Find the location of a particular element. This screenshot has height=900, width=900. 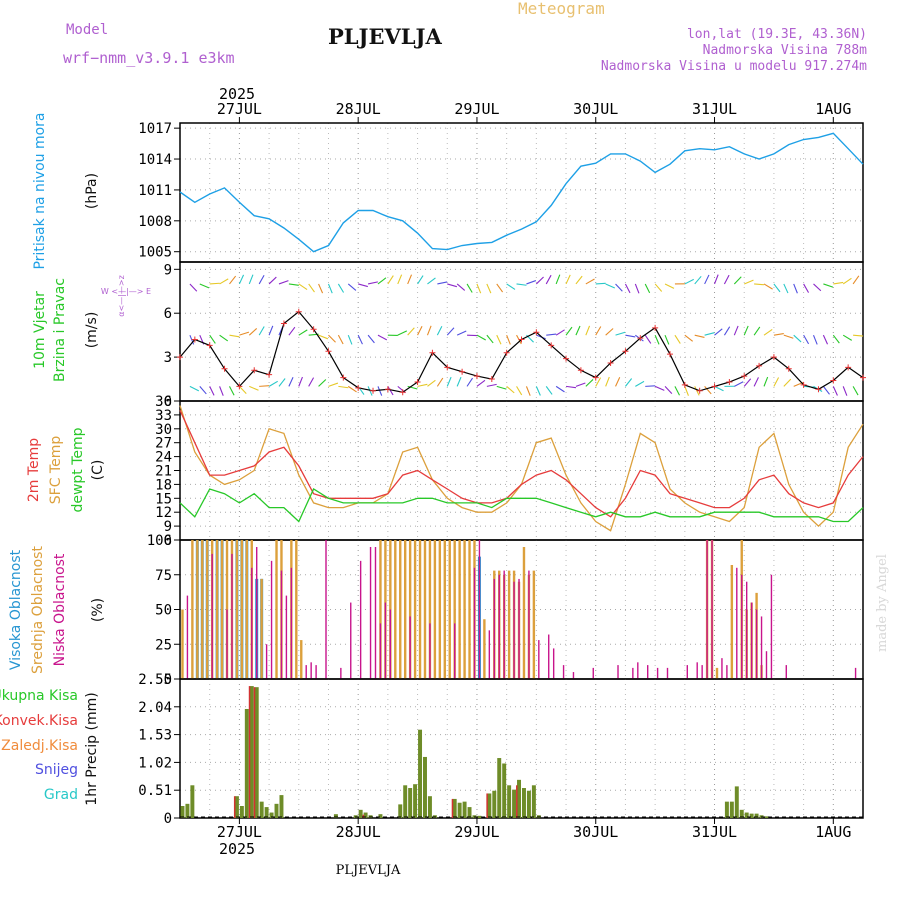

station-title: PLJEVLJA is located at coordinates (385, 36).